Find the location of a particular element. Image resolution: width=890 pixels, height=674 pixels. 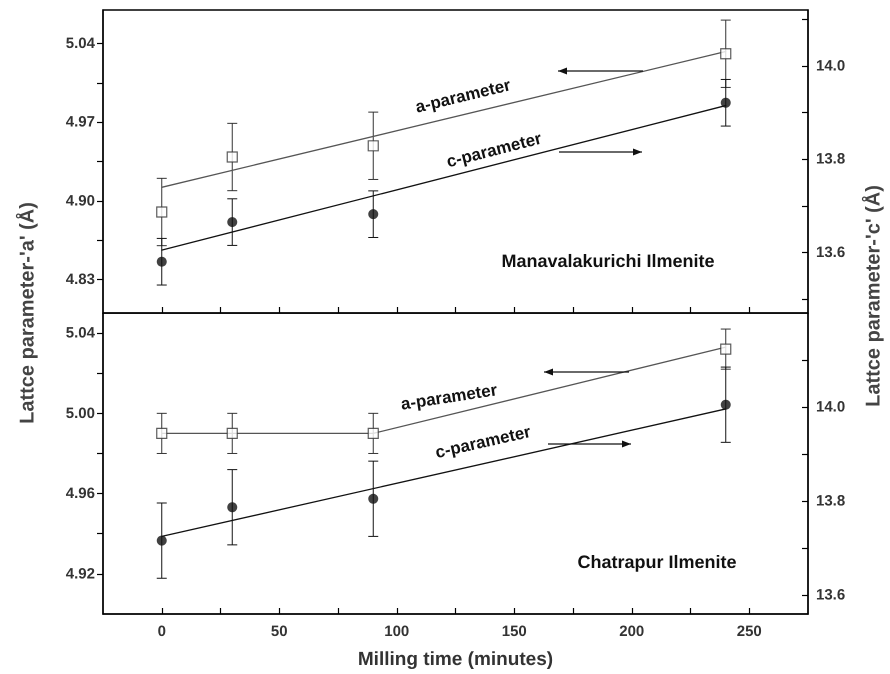

y2-axis-title: Lattce parameter-'c' (Å) is located at coordinates (874, 296).